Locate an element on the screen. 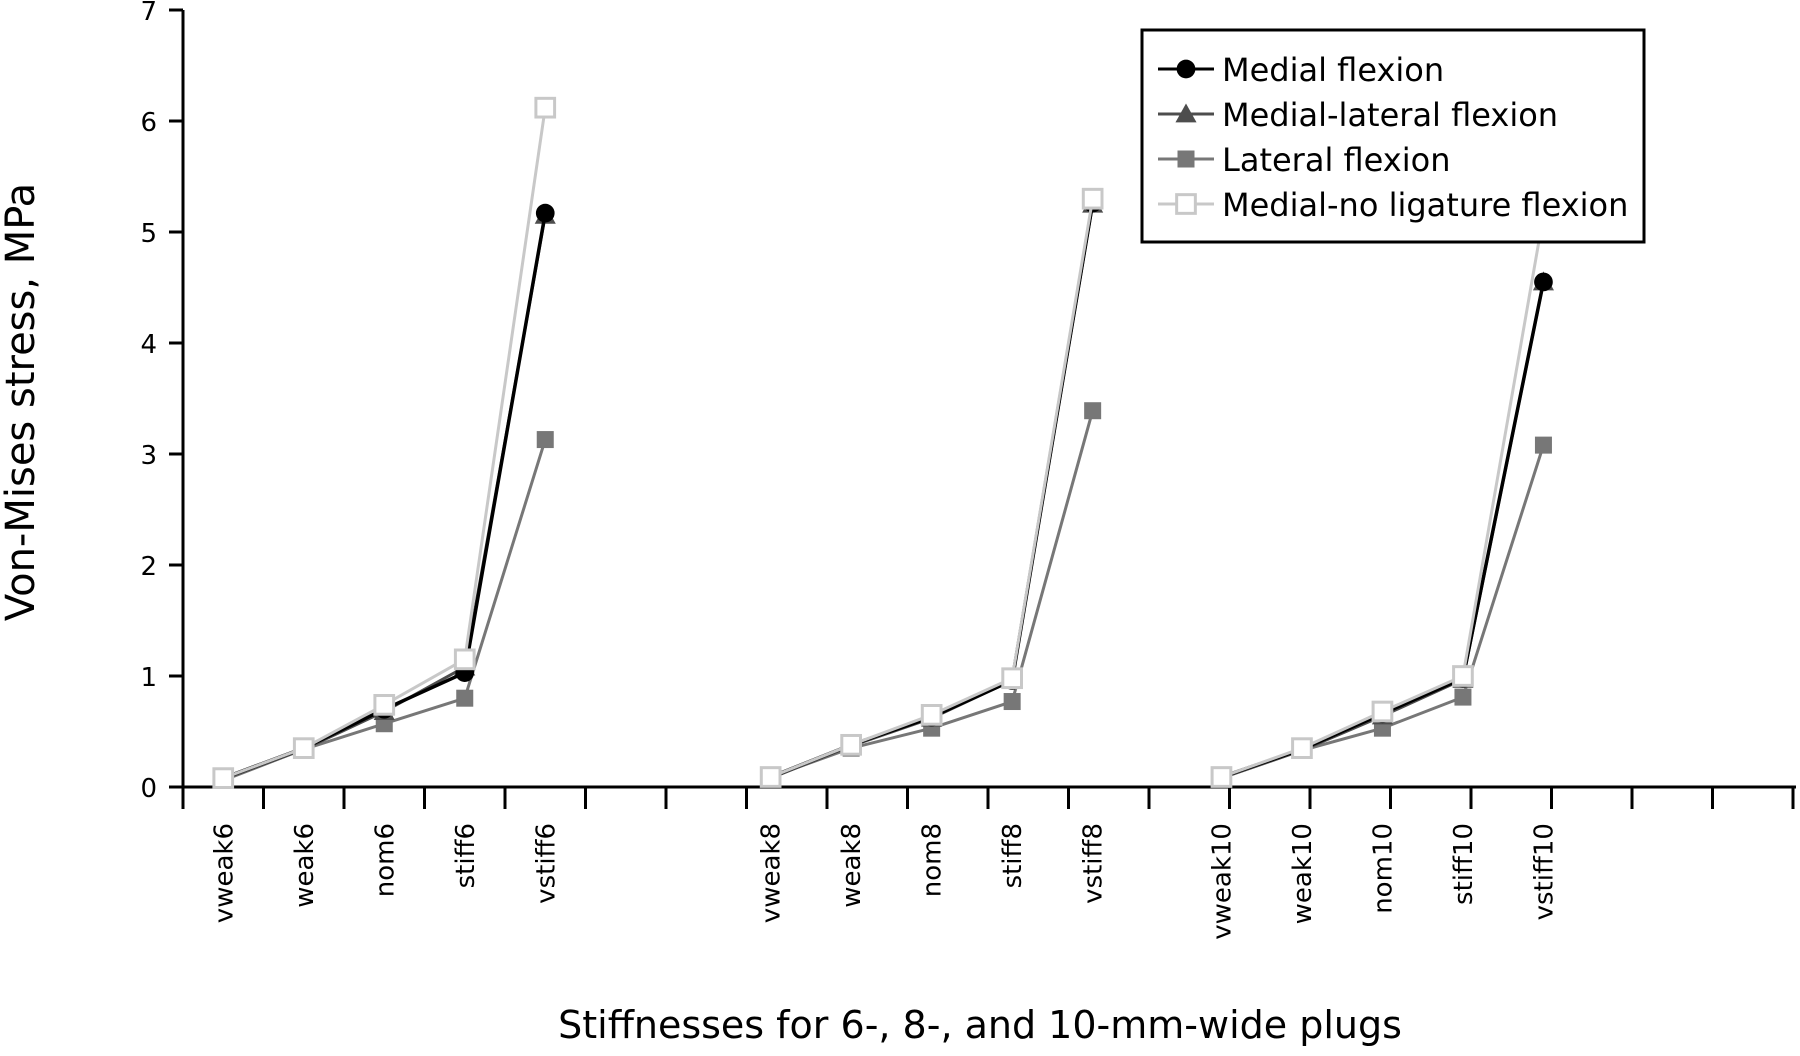 This screenshot has height=1056, width=1800. y-tick-label: 3 is located at coordinates (148, 456).